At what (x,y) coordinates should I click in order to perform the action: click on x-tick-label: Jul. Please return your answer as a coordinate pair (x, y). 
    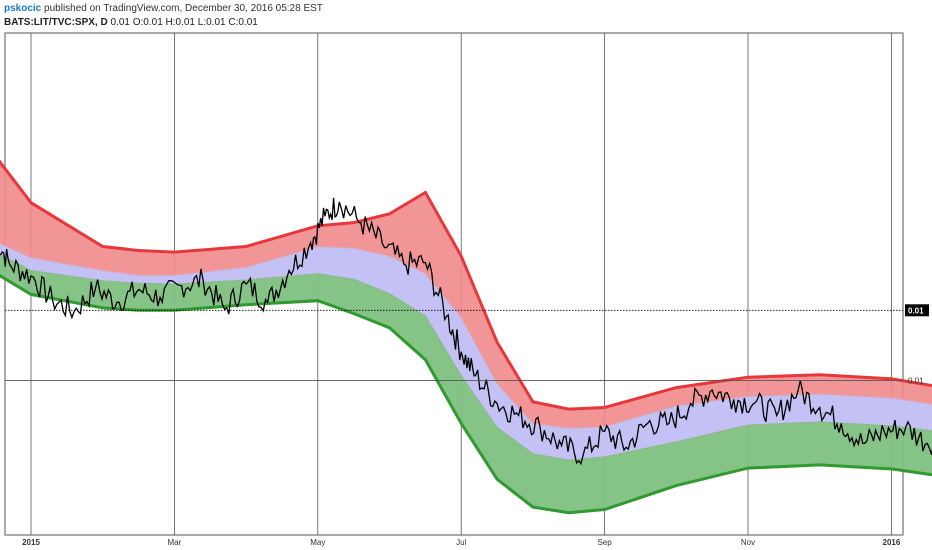
    Looking at the image, I should click on (461, 542).